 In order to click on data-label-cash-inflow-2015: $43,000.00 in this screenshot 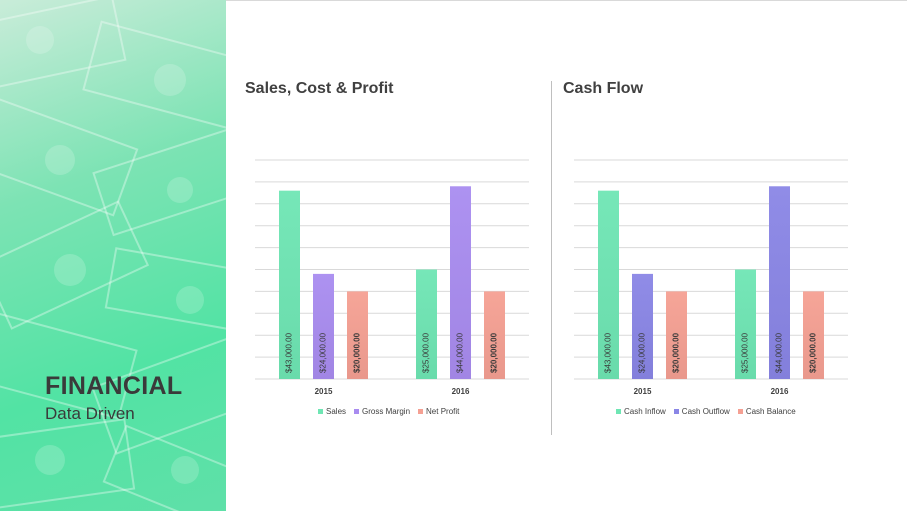, I will do `click(608, 352)`.